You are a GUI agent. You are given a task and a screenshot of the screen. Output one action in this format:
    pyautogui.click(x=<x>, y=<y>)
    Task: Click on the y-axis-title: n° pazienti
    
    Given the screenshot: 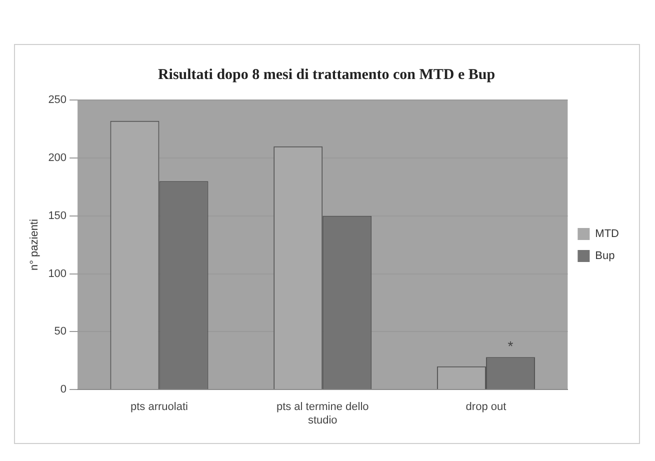 What is the action you would take?
    pyautogui.click(x=34, y=245)
    